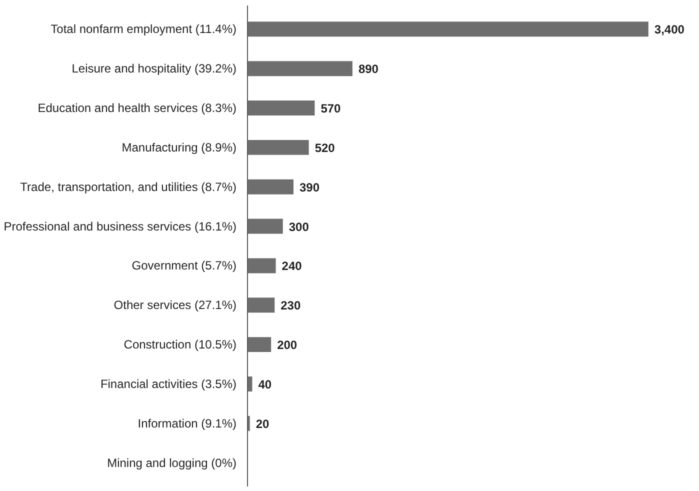  I want to click on data-label: 230, so click(290, 305).